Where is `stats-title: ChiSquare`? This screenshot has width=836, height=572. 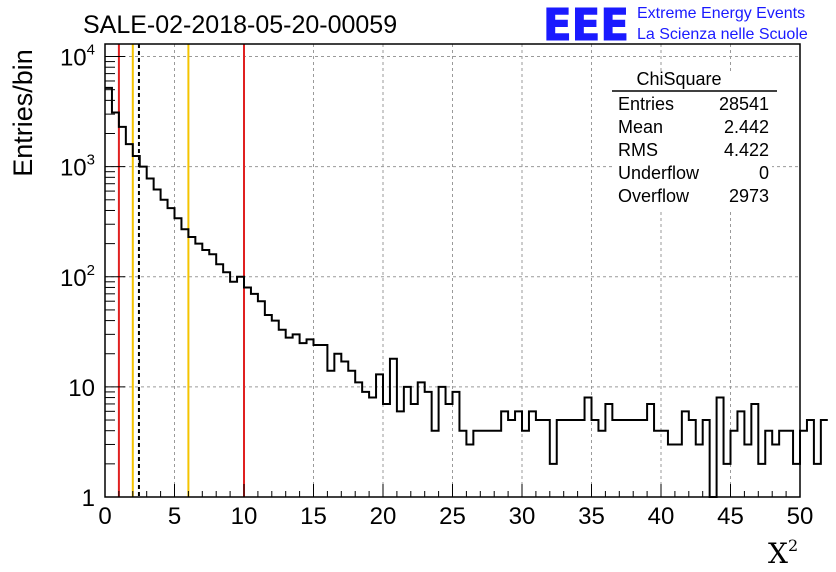
stats-title: ChiSquare is located at coordinates (678, 79).